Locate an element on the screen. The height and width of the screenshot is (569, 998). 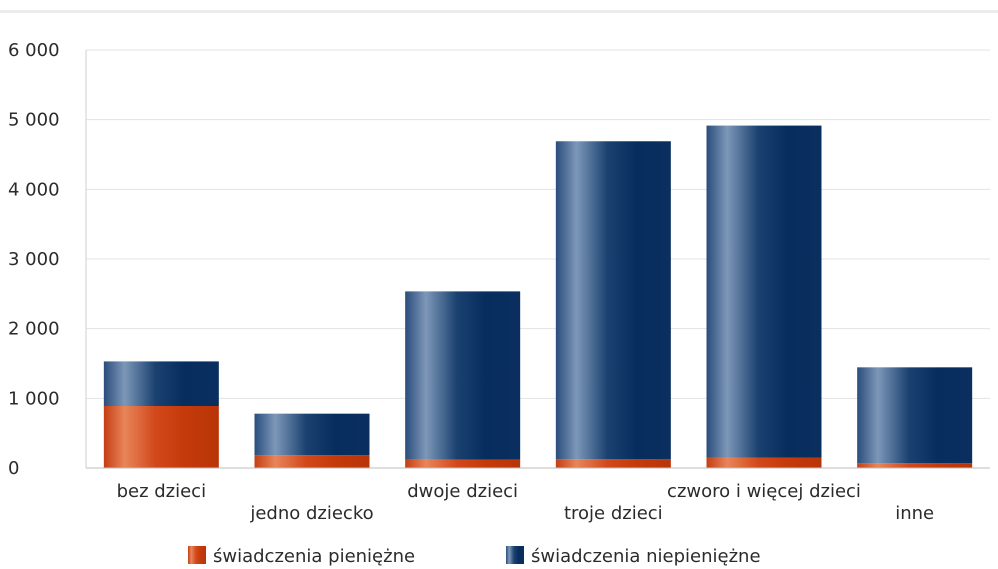
x-category-label: jedno dziecko is located at coordinates (311, 513).